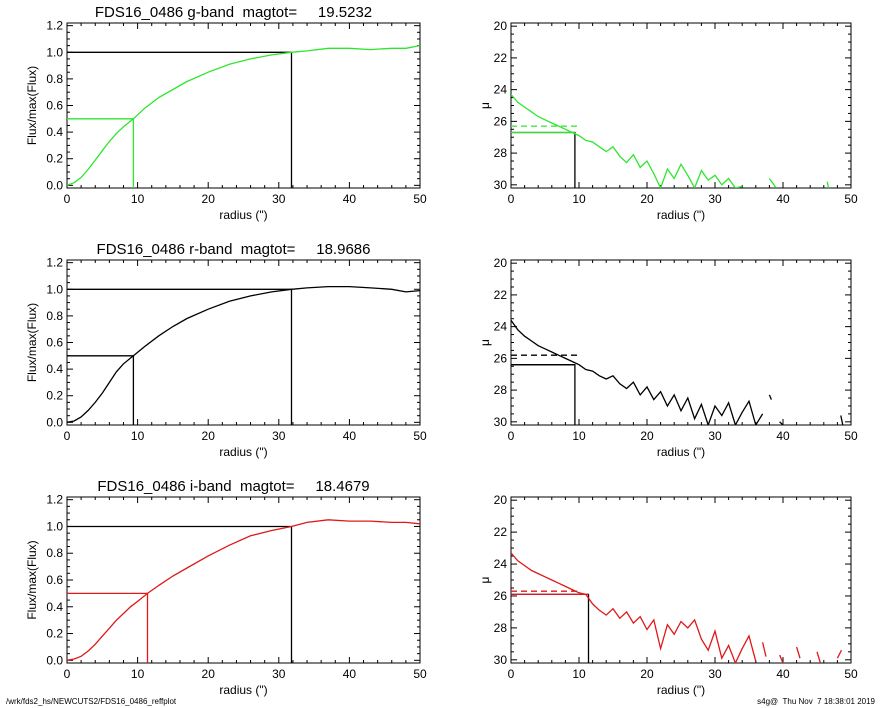  What do you see at coordinates (501, 263) in the screenshot?
I see `y-tick-label: 20` at bounding box center [501, 263].